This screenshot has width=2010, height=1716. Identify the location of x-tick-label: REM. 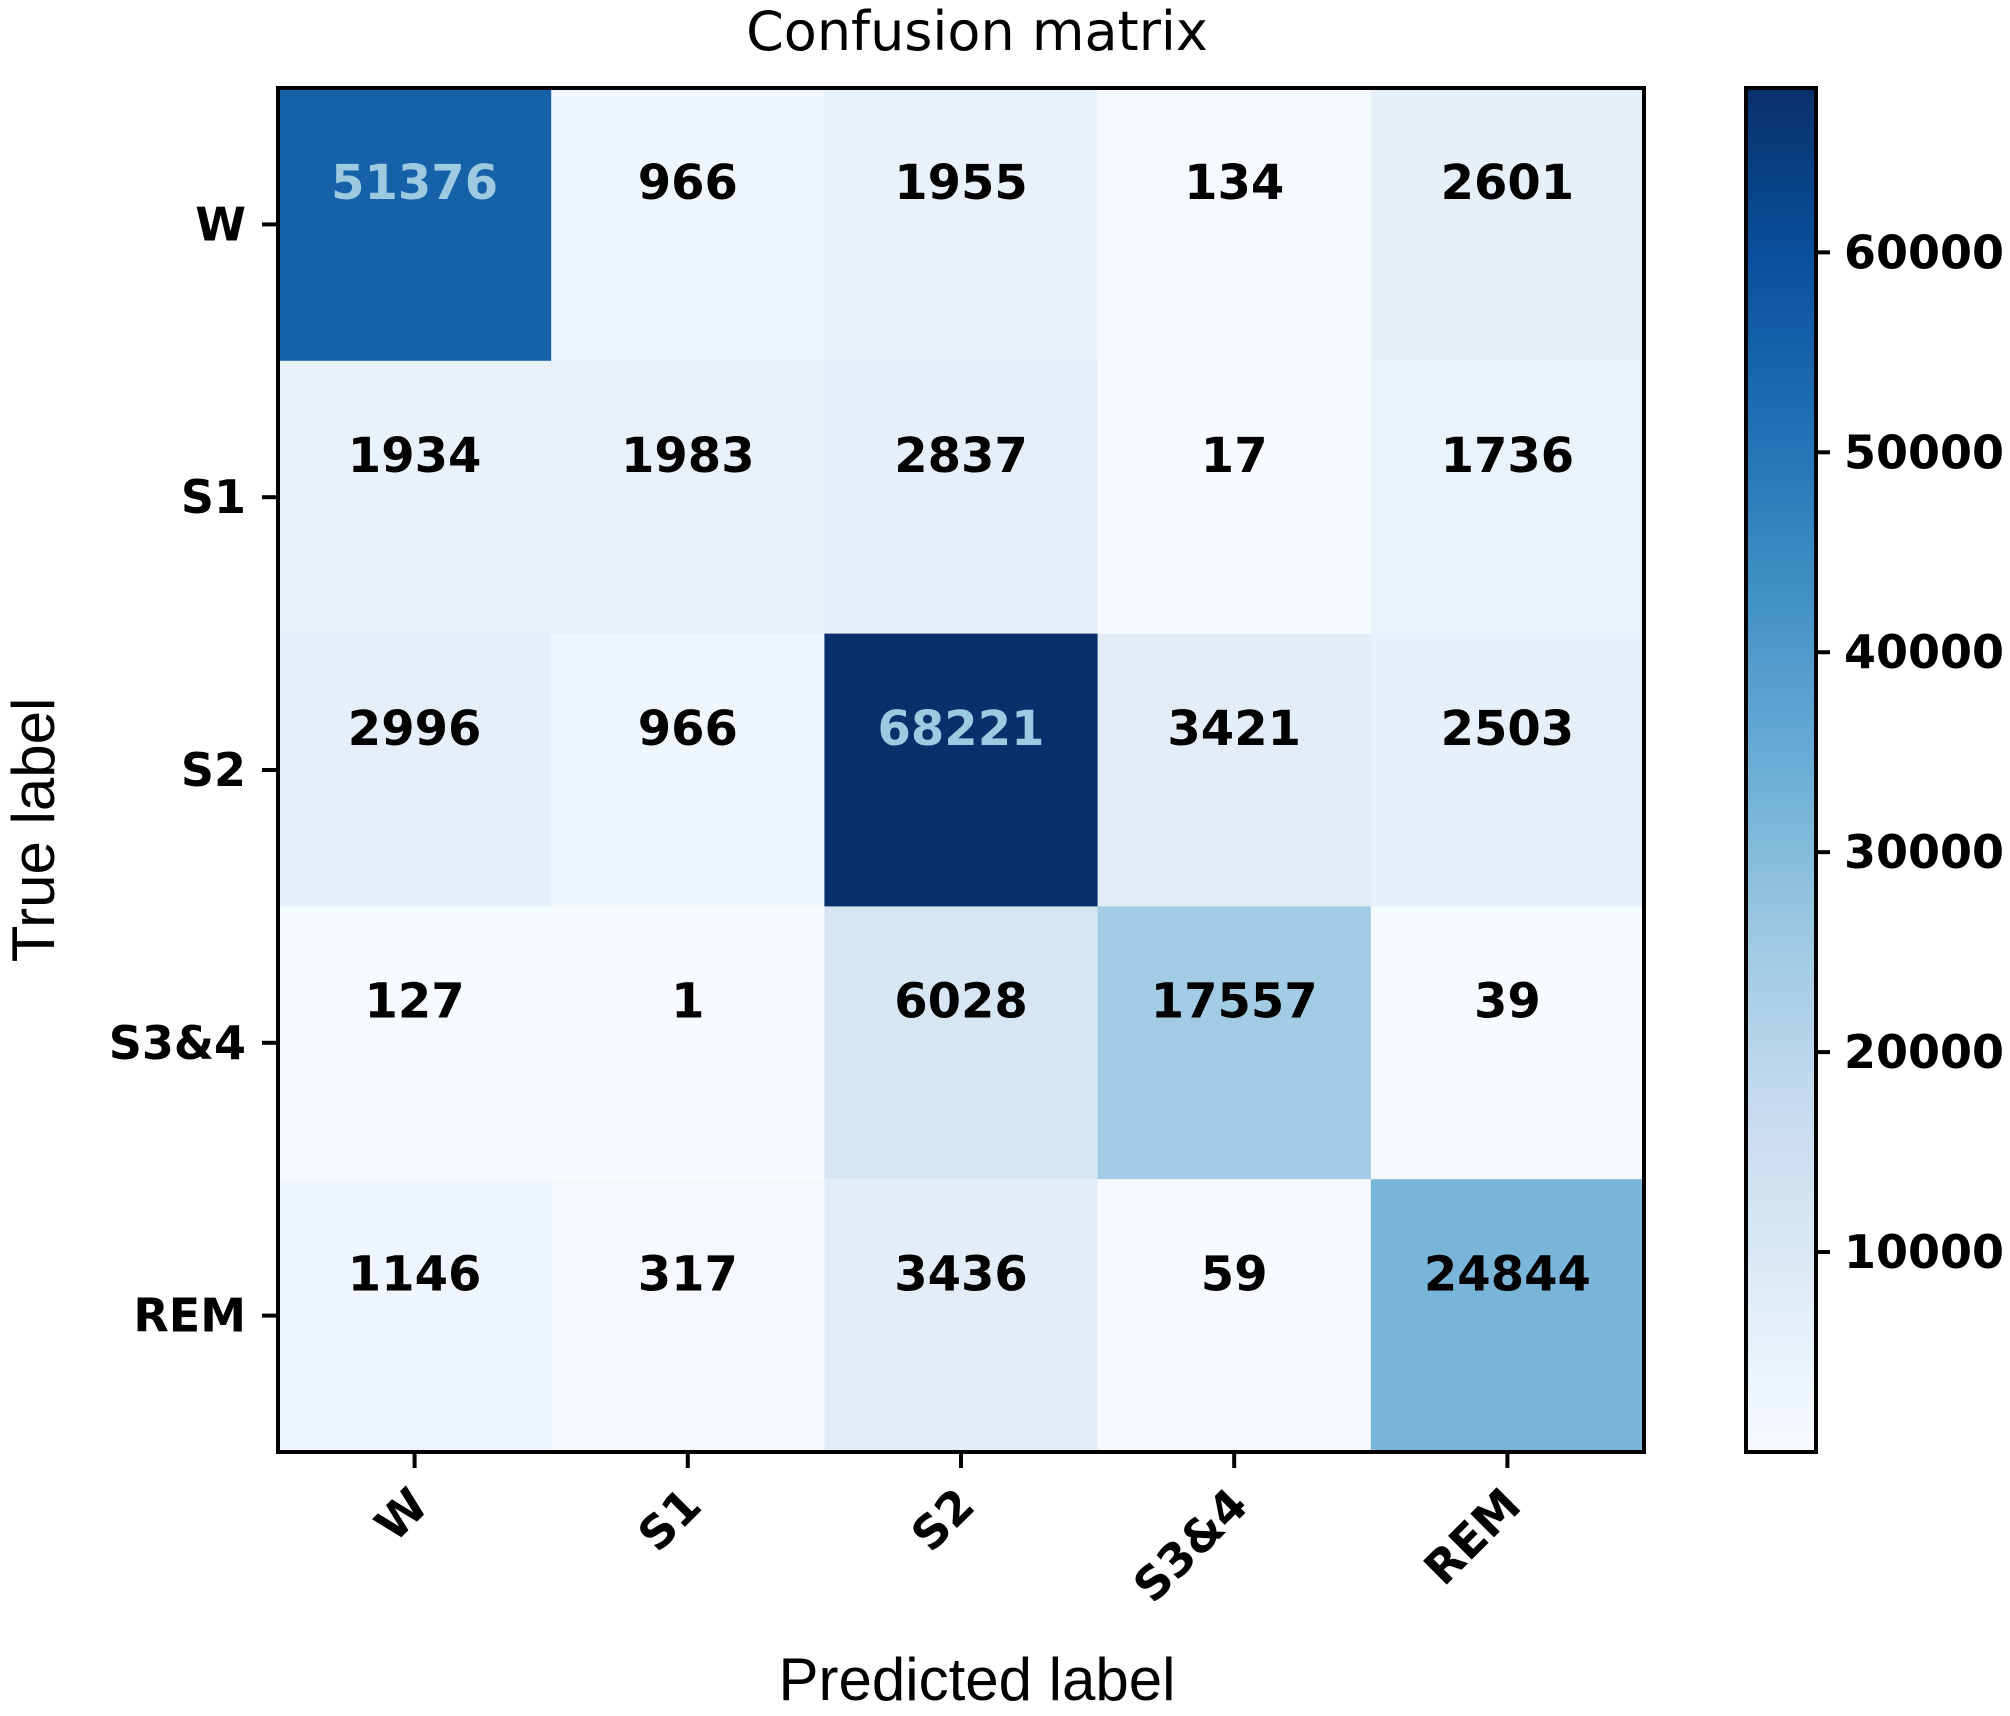
(1472, 1537).